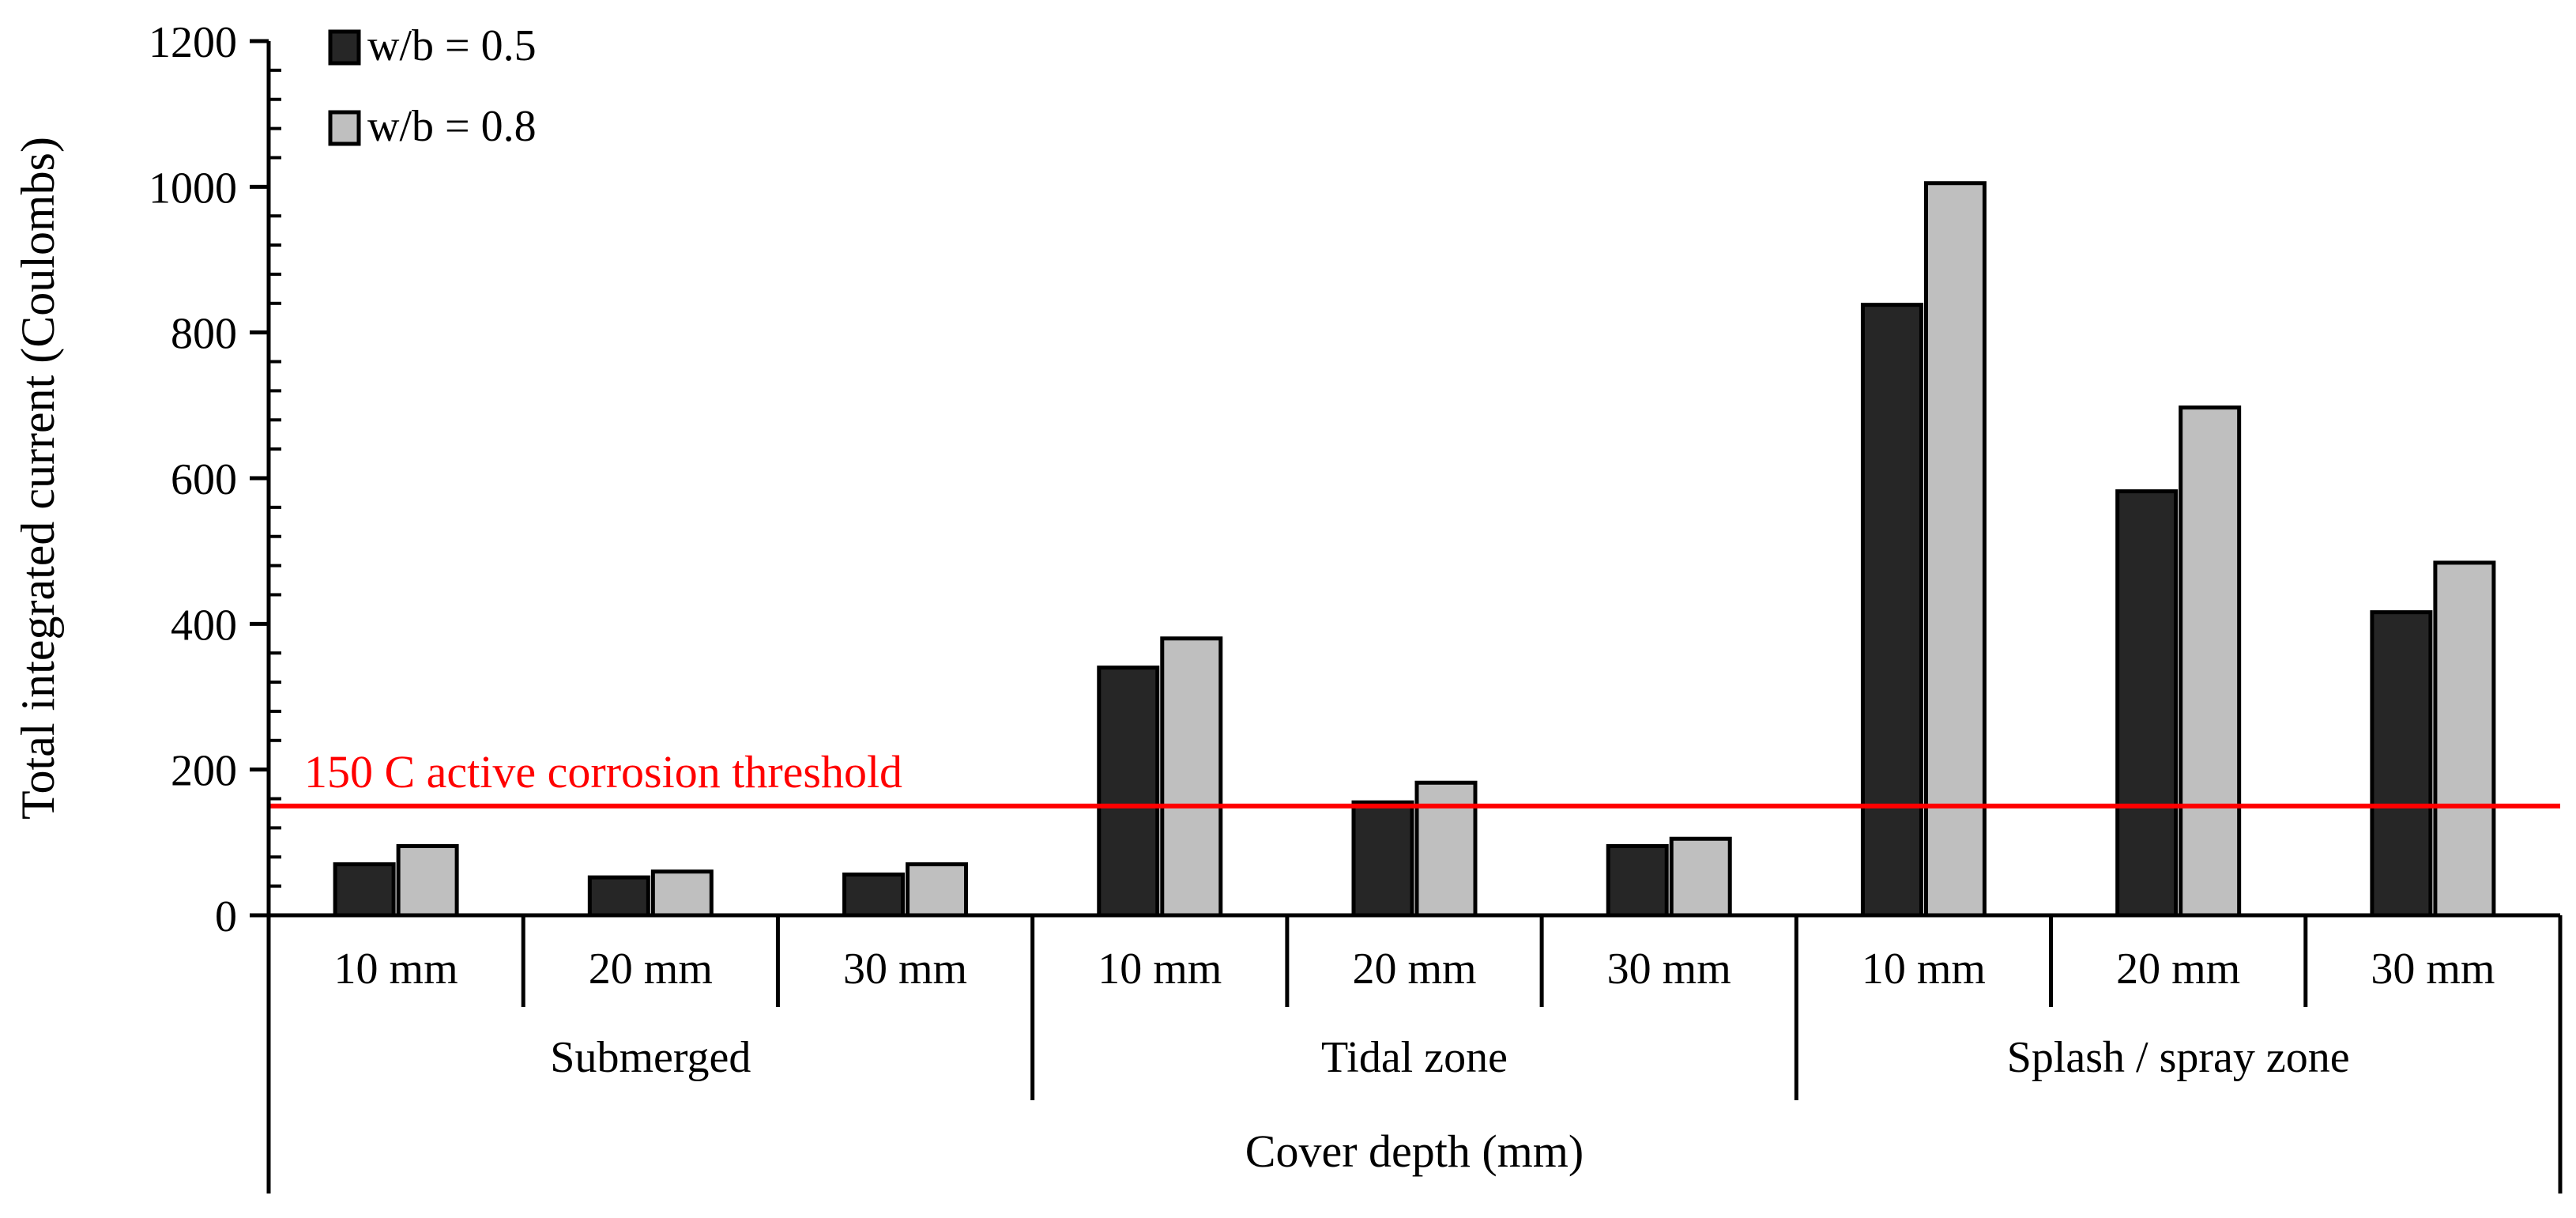 This screenshot has height=1218, width=2576. What do you see at coordinates (2178, 1057) in the screenshot?
I see `group-label: Splash / spray zone` at bounding box center [2178, 1057].